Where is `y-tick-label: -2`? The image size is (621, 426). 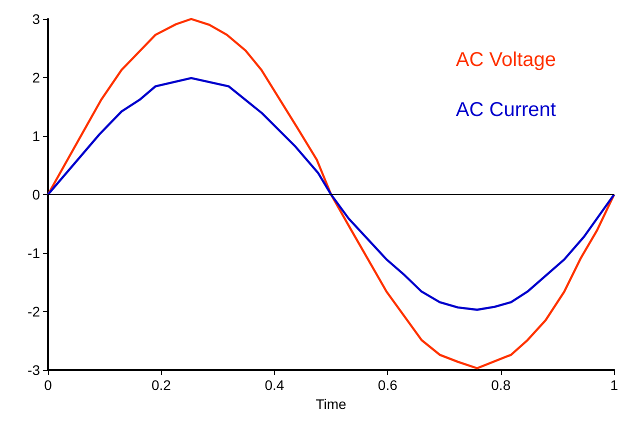
y-tick-label: -2 is located at coordinates (34, 312).